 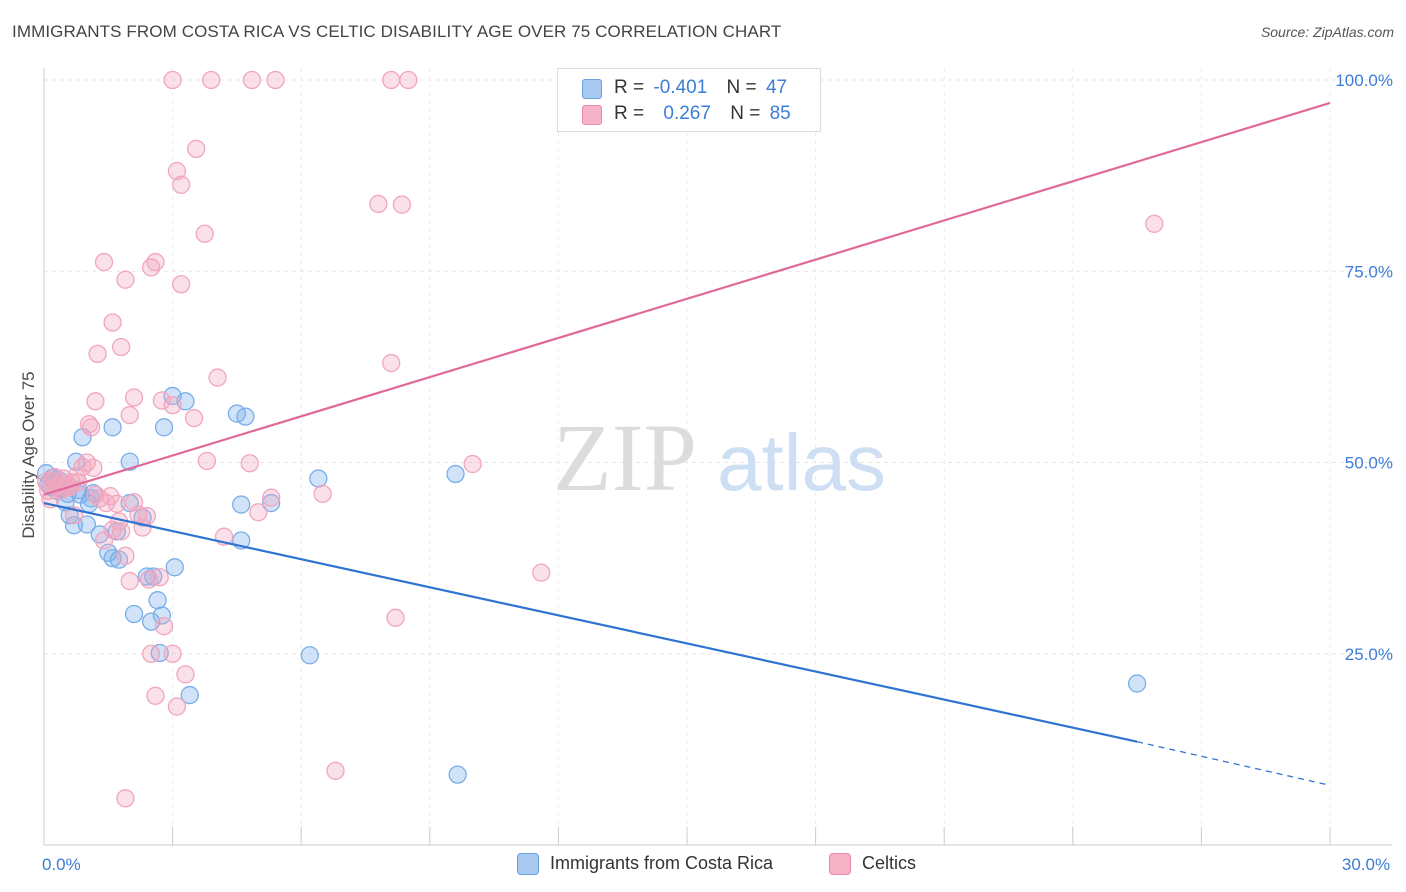 What do you see at coordinates (61, 864) in the screenshot?
I see `x-tick-label: 0.0%` at bounding box center [61, 864].